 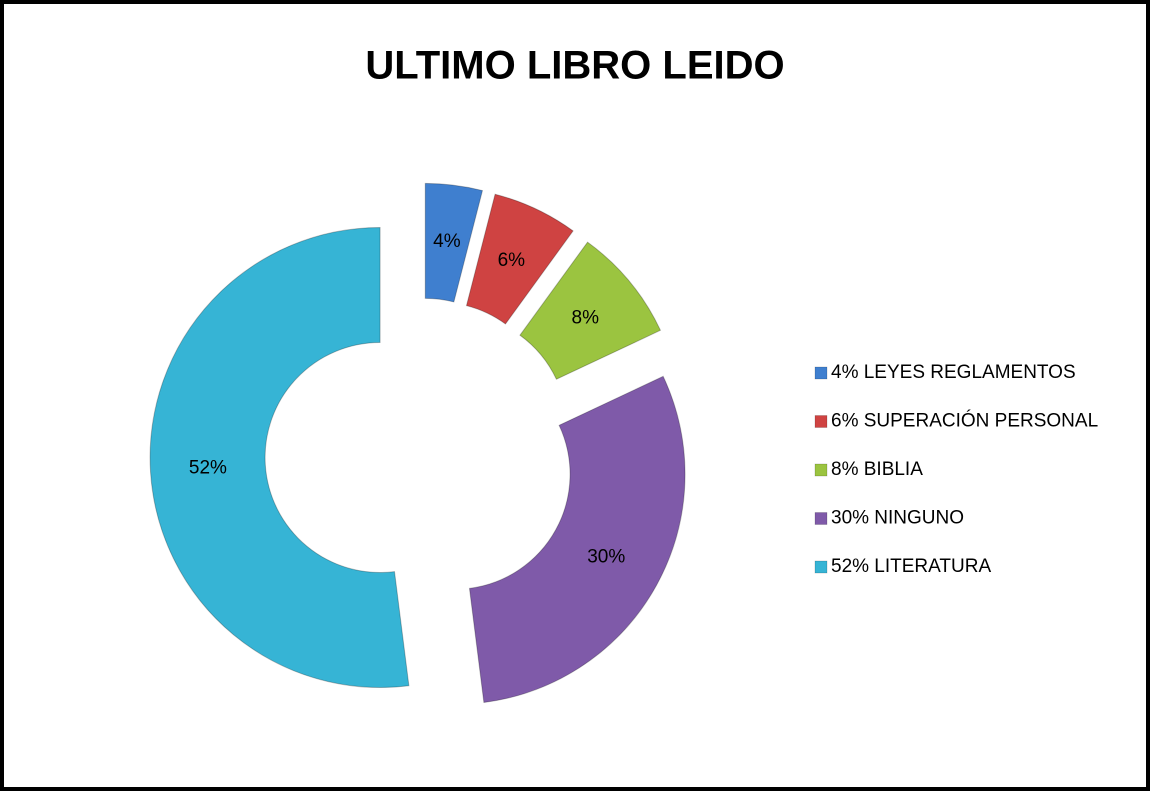 I want to click on legend-label: 30% NINGUNO, so click(x=897, y=518).